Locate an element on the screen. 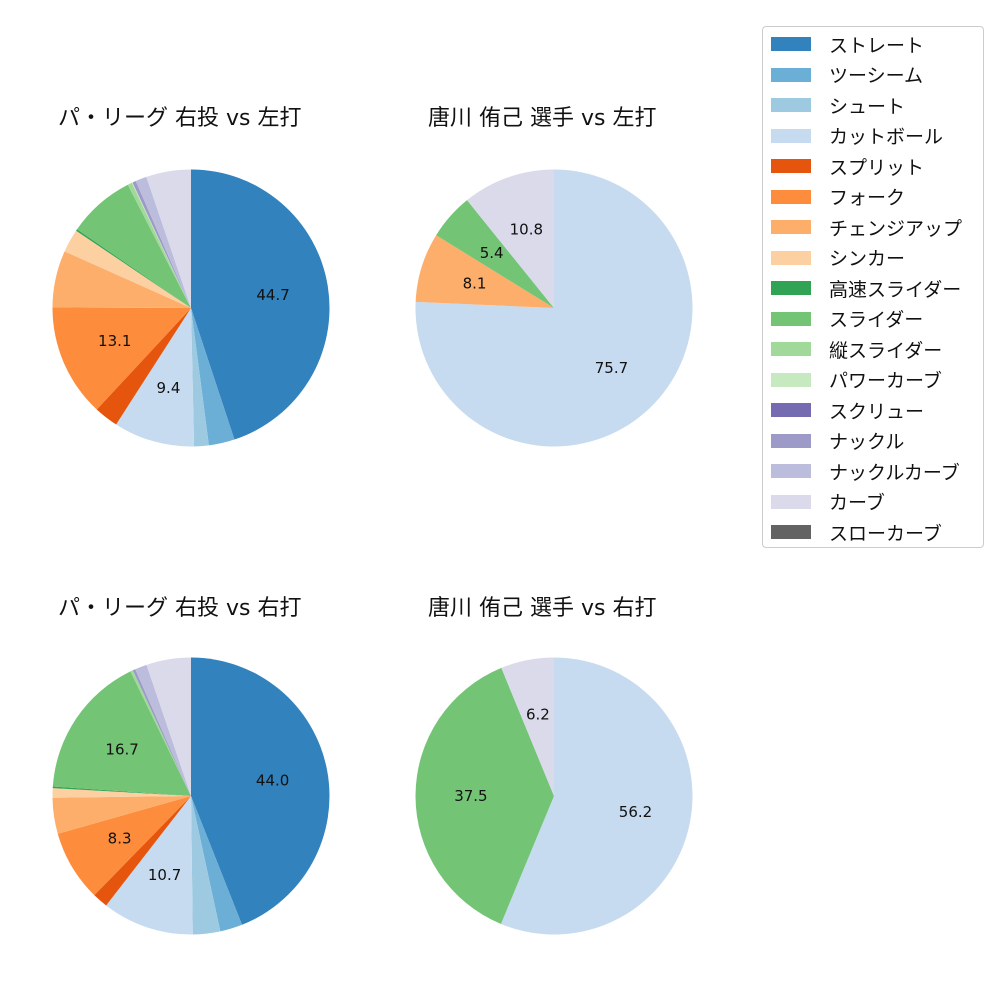 The height and width of the screenshot is (1000, 1000). pie-chart: 44.7 9.4 13.1 is located at coordinates (191, 308).